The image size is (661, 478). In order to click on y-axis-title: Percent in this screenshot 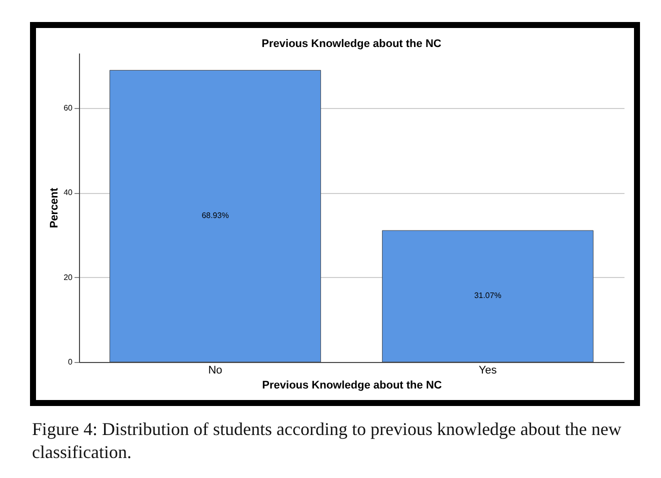, I will do `click(54, 207)`.